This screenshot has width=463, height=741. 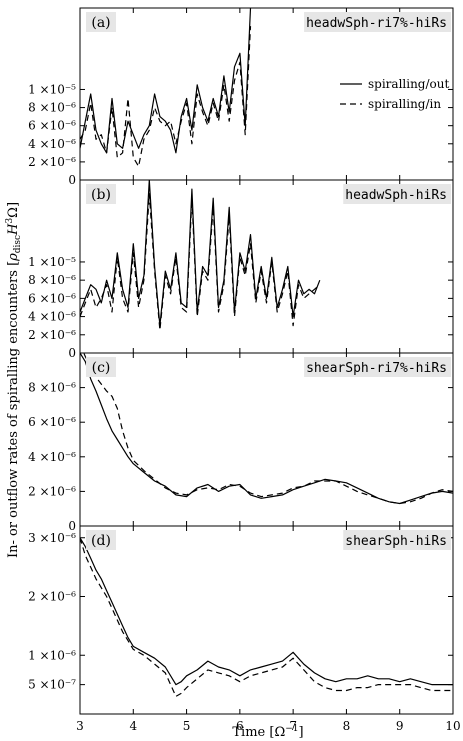 I want to click on panel-letter: (d), so click(x=101, y=540).